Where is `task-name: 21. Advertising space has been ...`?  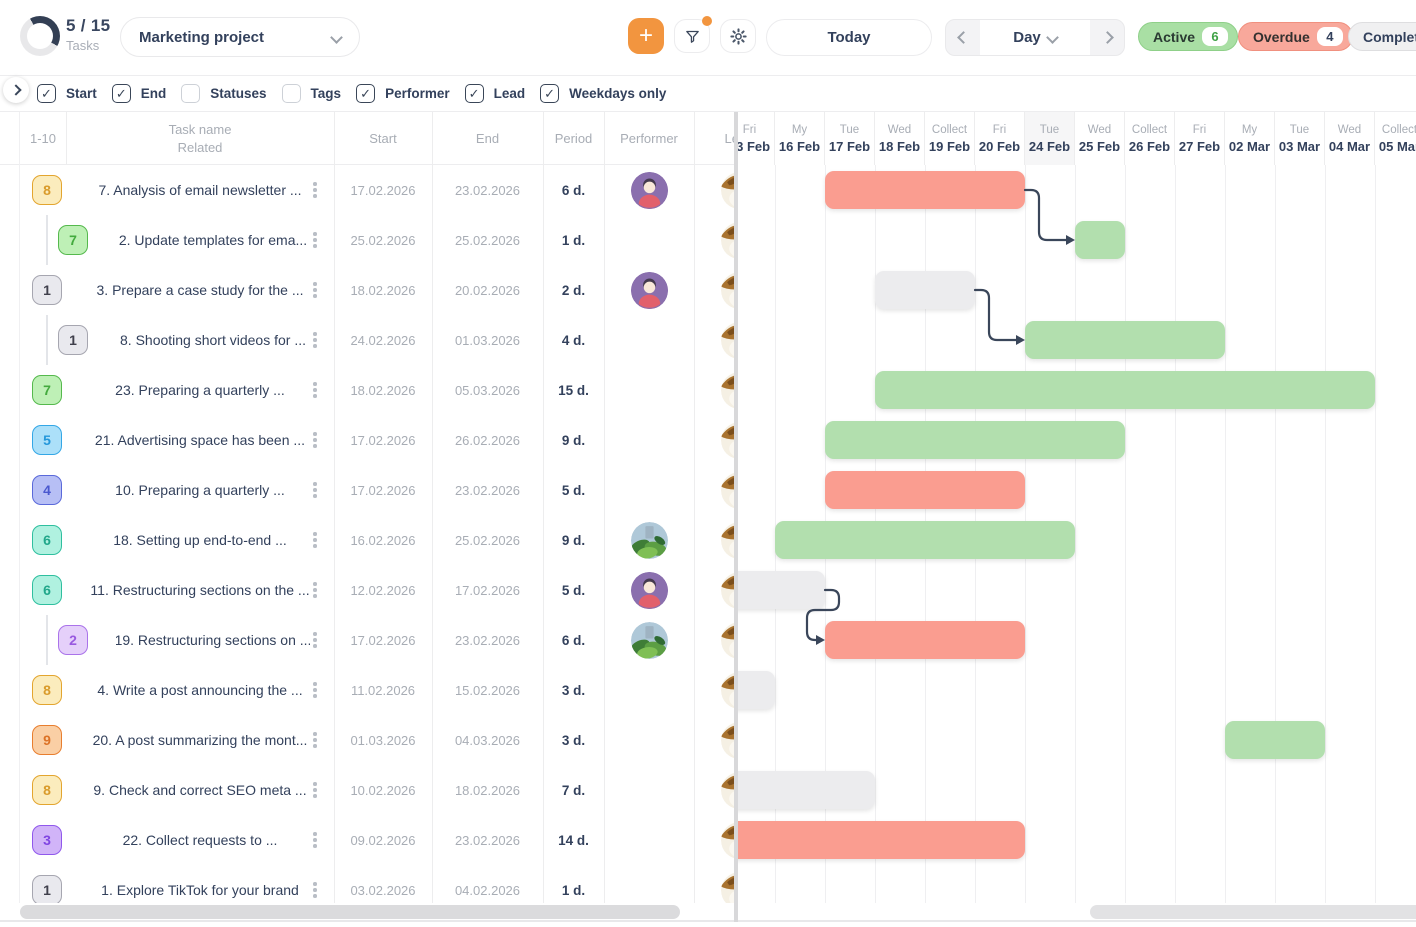
task-name: 21. Advertising space has been ... is located at coordinates (200, 440).